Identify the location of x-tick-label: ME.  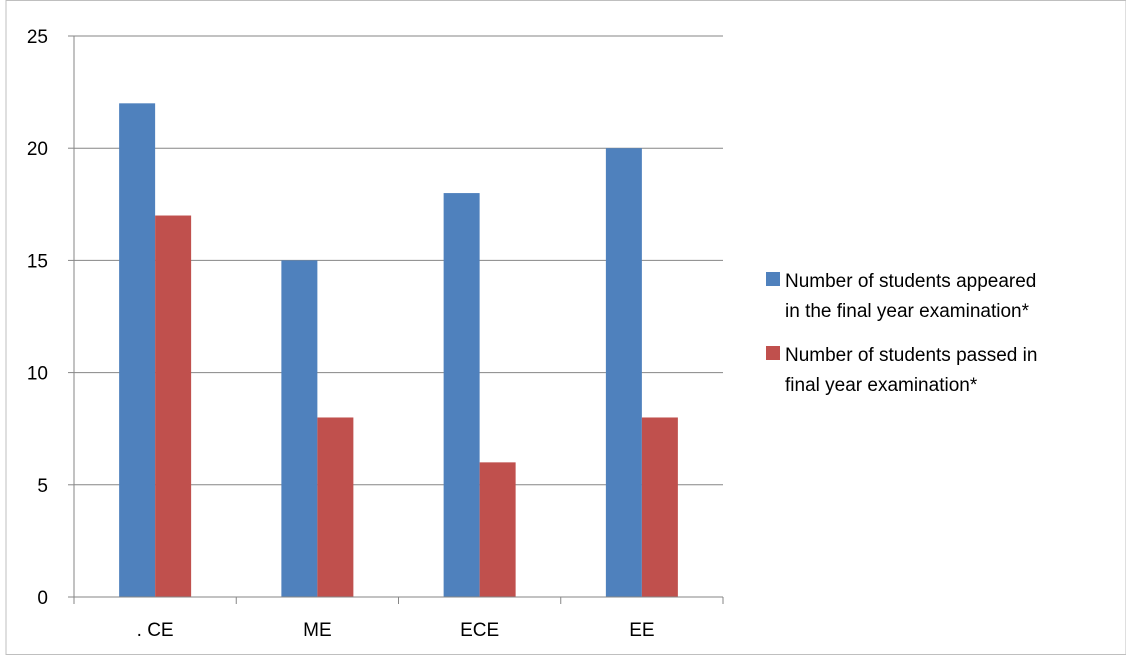
(317, 630).